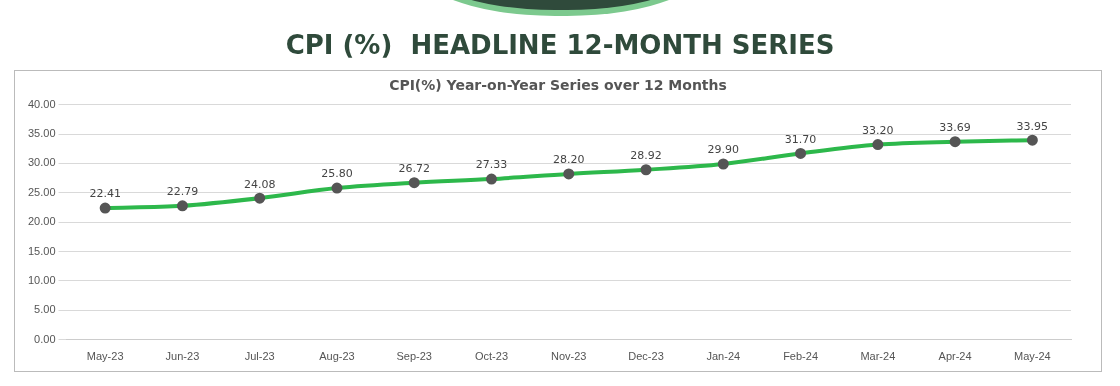 Image resolution: width=1120 pixels, height=386 pixels. What do you see at coordinates (45, 309) in the screenshot?
I see `y-tick-label: 5.00` at bounding box center [45, 309].